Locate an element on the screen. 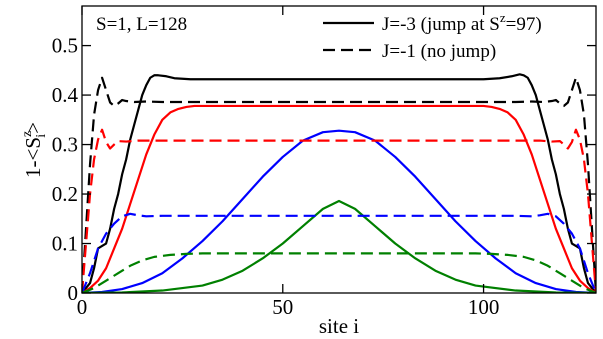  y-tick-label: 0.3 is located at coordinates (65, 145).